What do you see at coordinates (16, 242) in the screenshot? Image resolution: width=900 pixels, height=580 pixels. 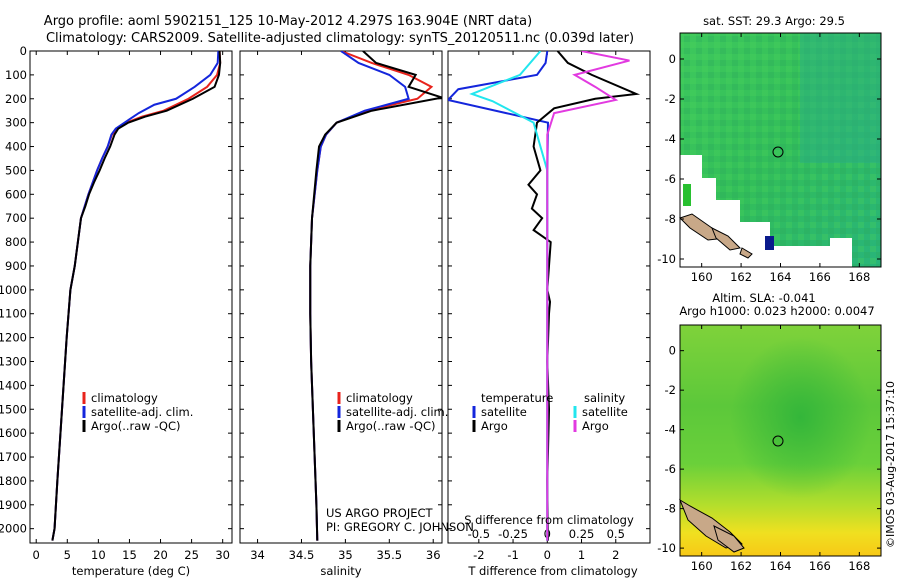 I see `depth-tick-label: 800` at bounding box center [16, 242].